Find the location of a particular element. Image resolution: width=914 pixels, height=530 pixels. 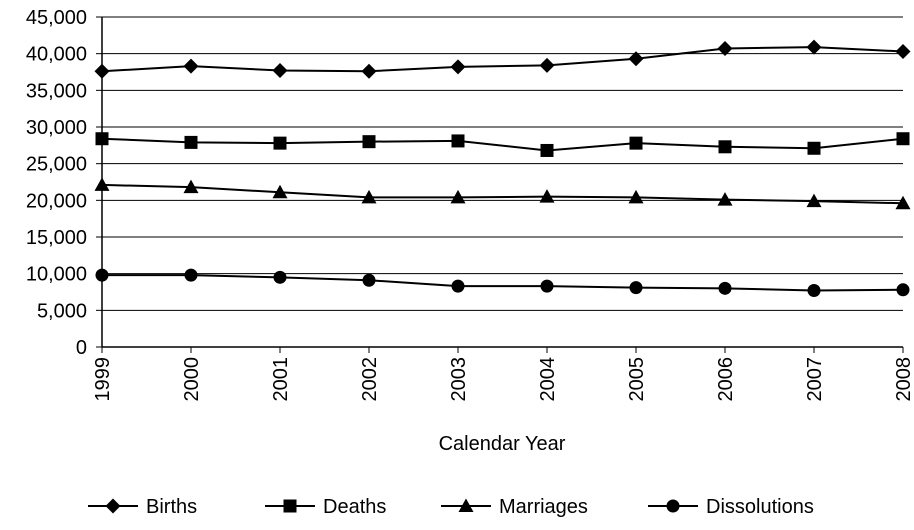

series-births is located at coordinates (502, 59).